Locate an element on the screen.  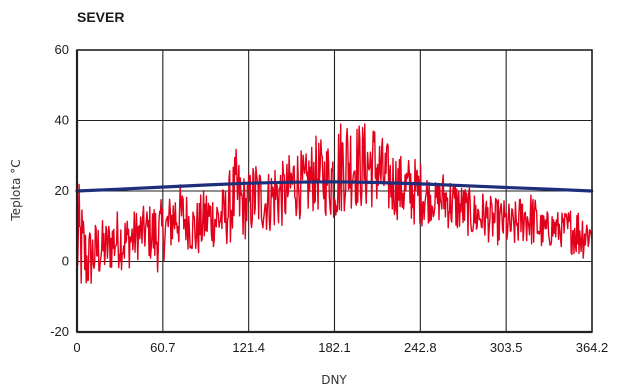
x-tick-label: 60.7 is located at coordinates (162, 347).